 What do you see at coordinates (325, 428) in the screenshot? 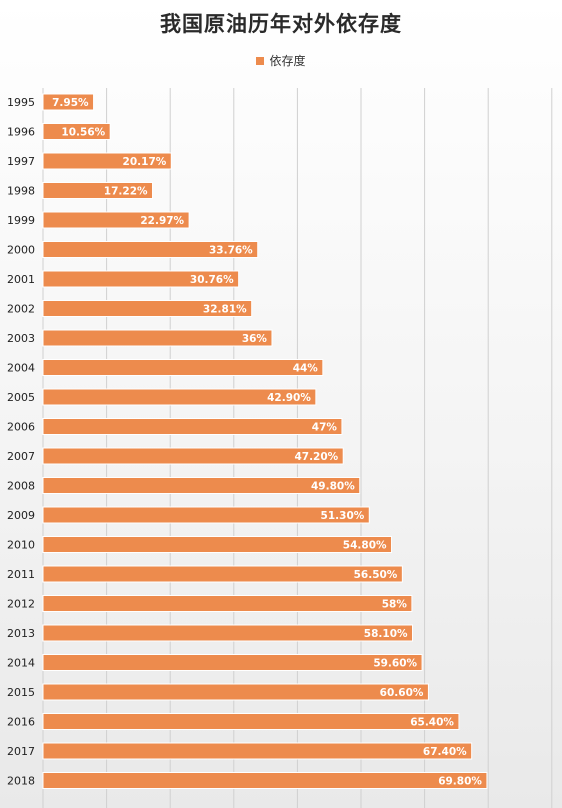
I see `data-label: 47%` at bounding box center [325, 428].